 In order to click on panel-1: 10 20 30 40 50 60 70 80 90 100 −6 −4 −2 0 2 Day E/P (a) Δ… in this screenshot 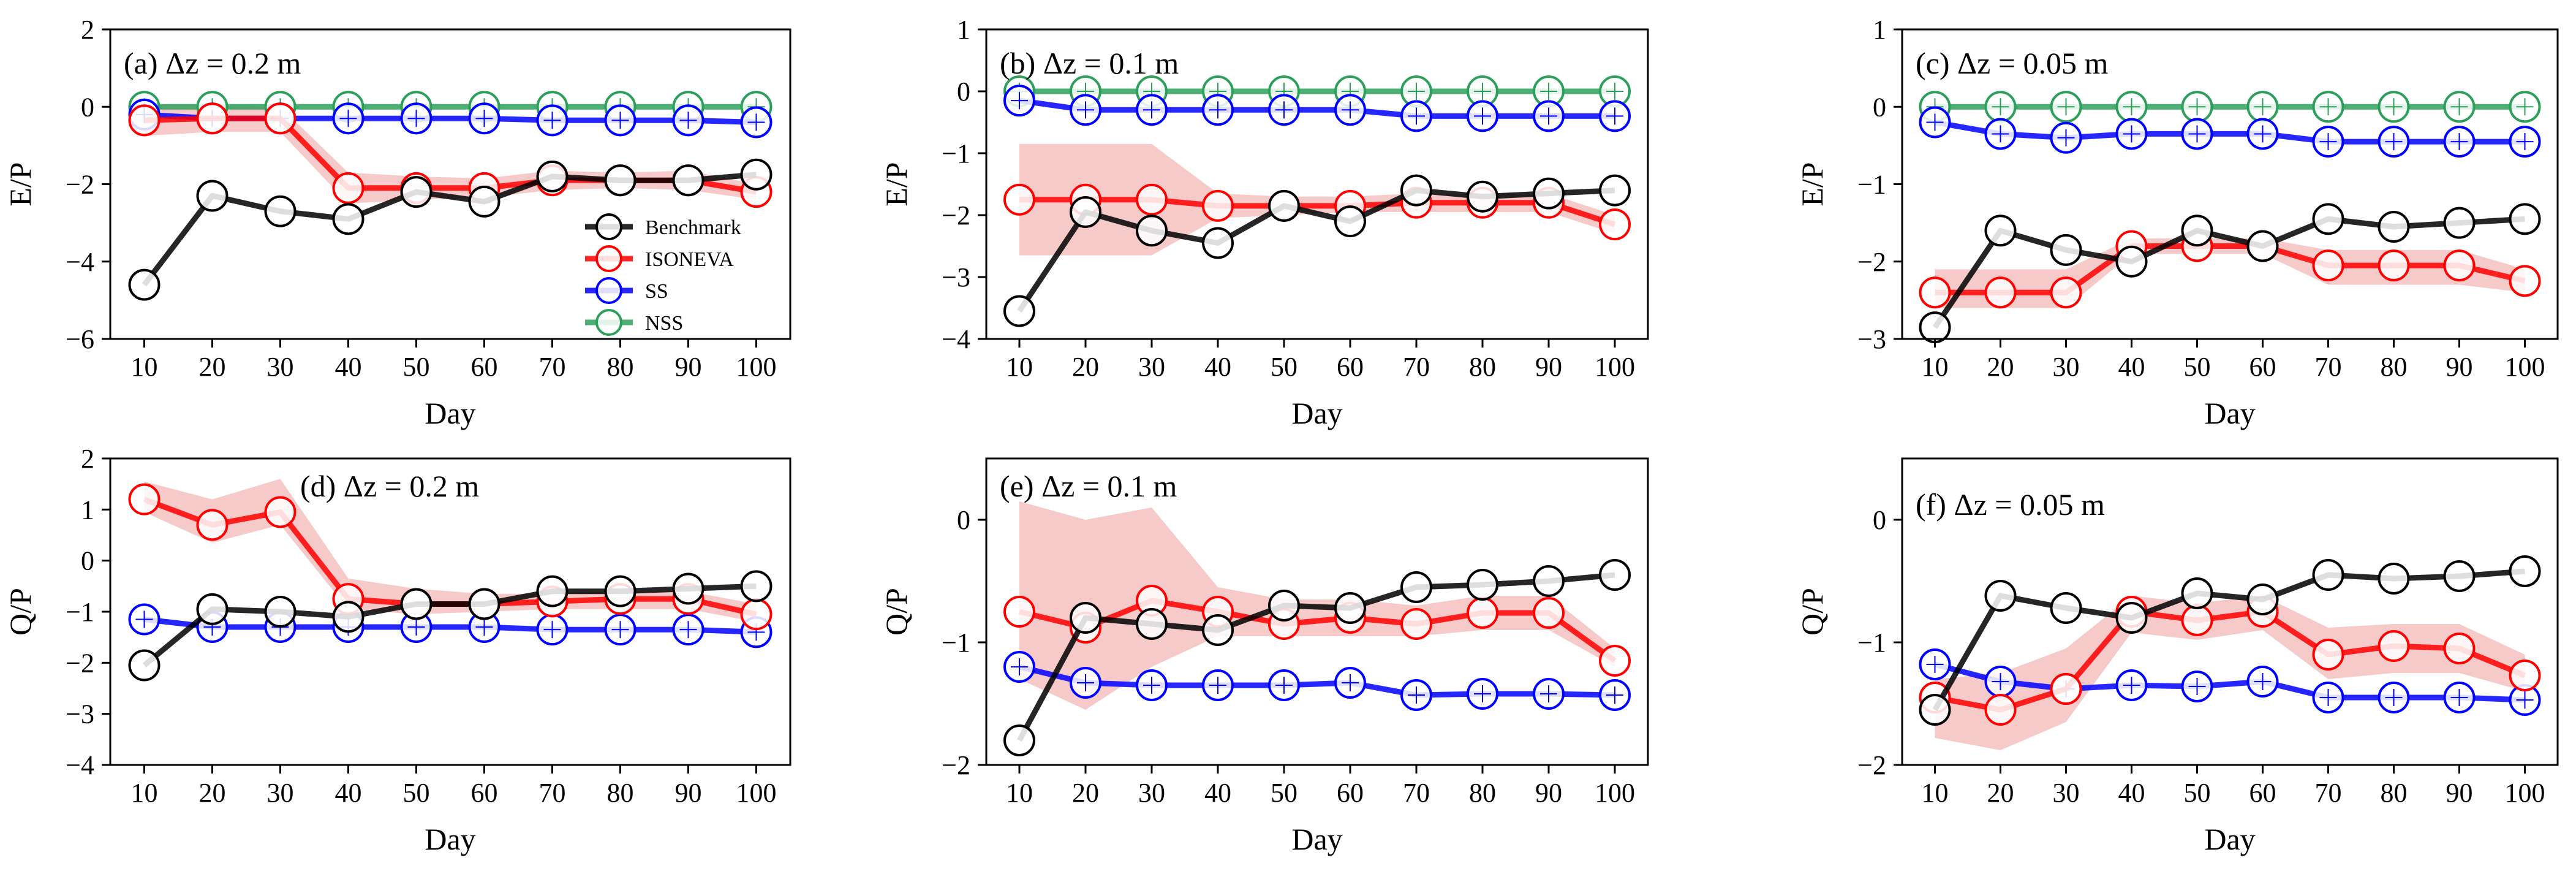, I will do `click(397, 222)`.